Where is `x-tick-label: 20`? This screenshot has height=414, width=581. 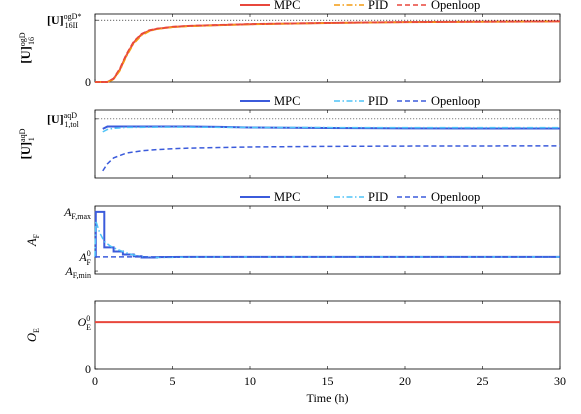
x-tick-label: 20 is located at coordinates (405, 381).